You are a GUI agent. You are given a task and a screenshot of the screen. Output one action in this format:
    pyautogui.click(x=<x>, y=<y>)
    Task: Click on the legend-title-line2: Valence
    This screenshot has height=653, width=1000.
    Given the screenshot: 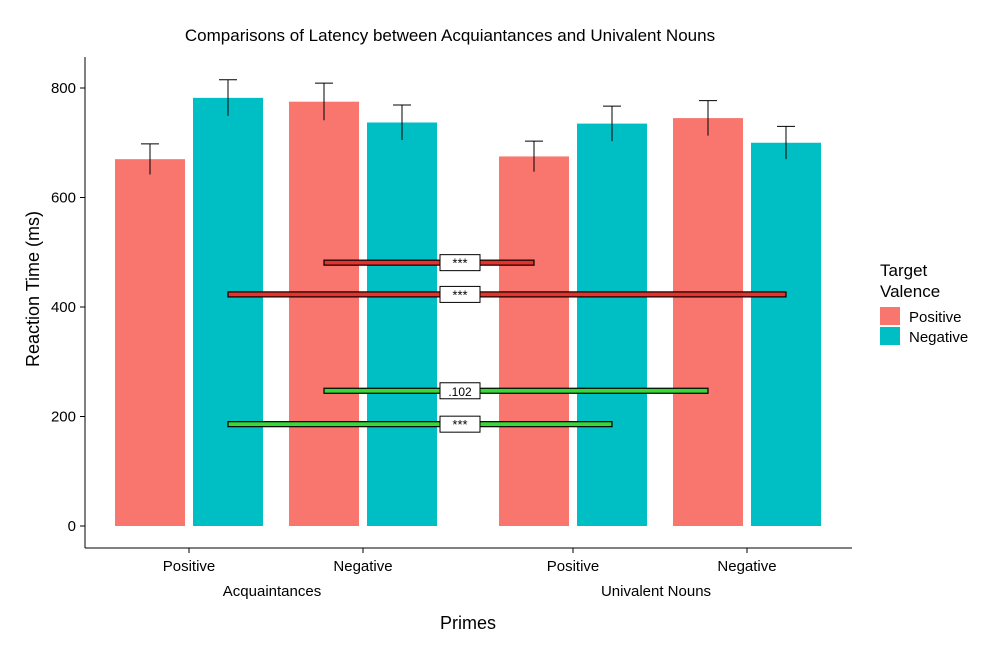 What is the action you would take?
    pyautogui.click(x=910, y=291)
    